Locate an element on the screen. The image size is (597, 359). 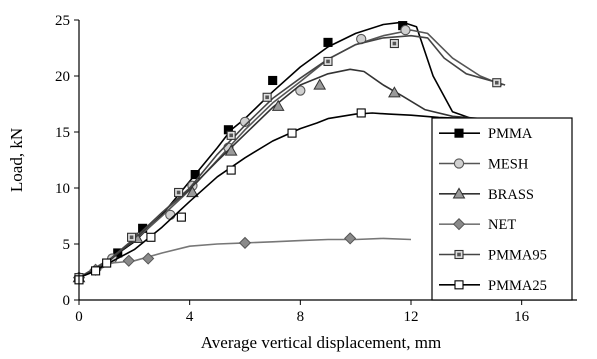
y-tick-label: 0 is located at coordinates (67, 301).